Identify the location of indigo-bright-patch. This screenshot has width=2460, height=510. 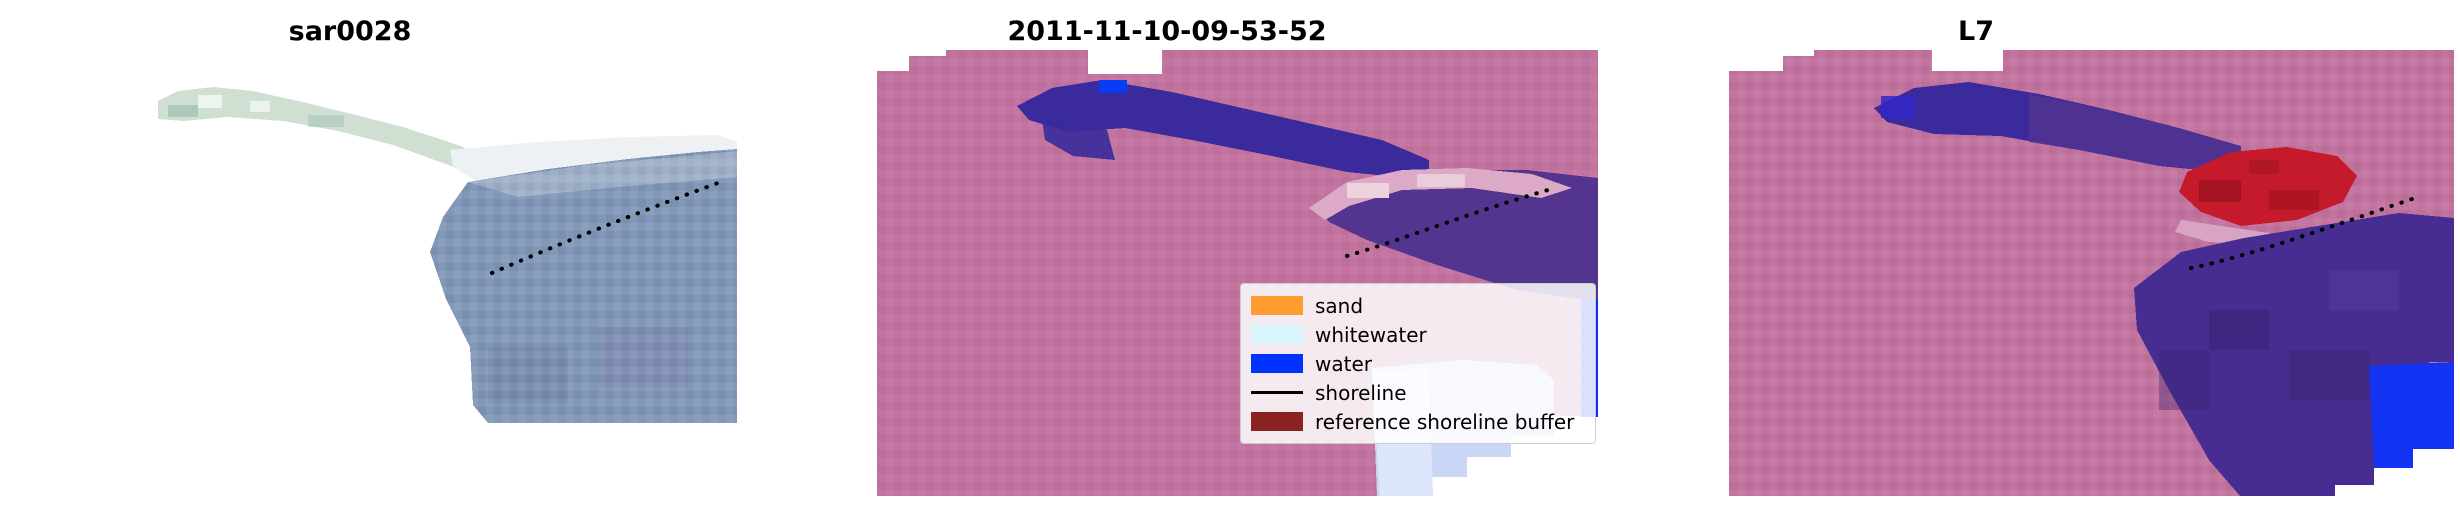
(1898, 107).